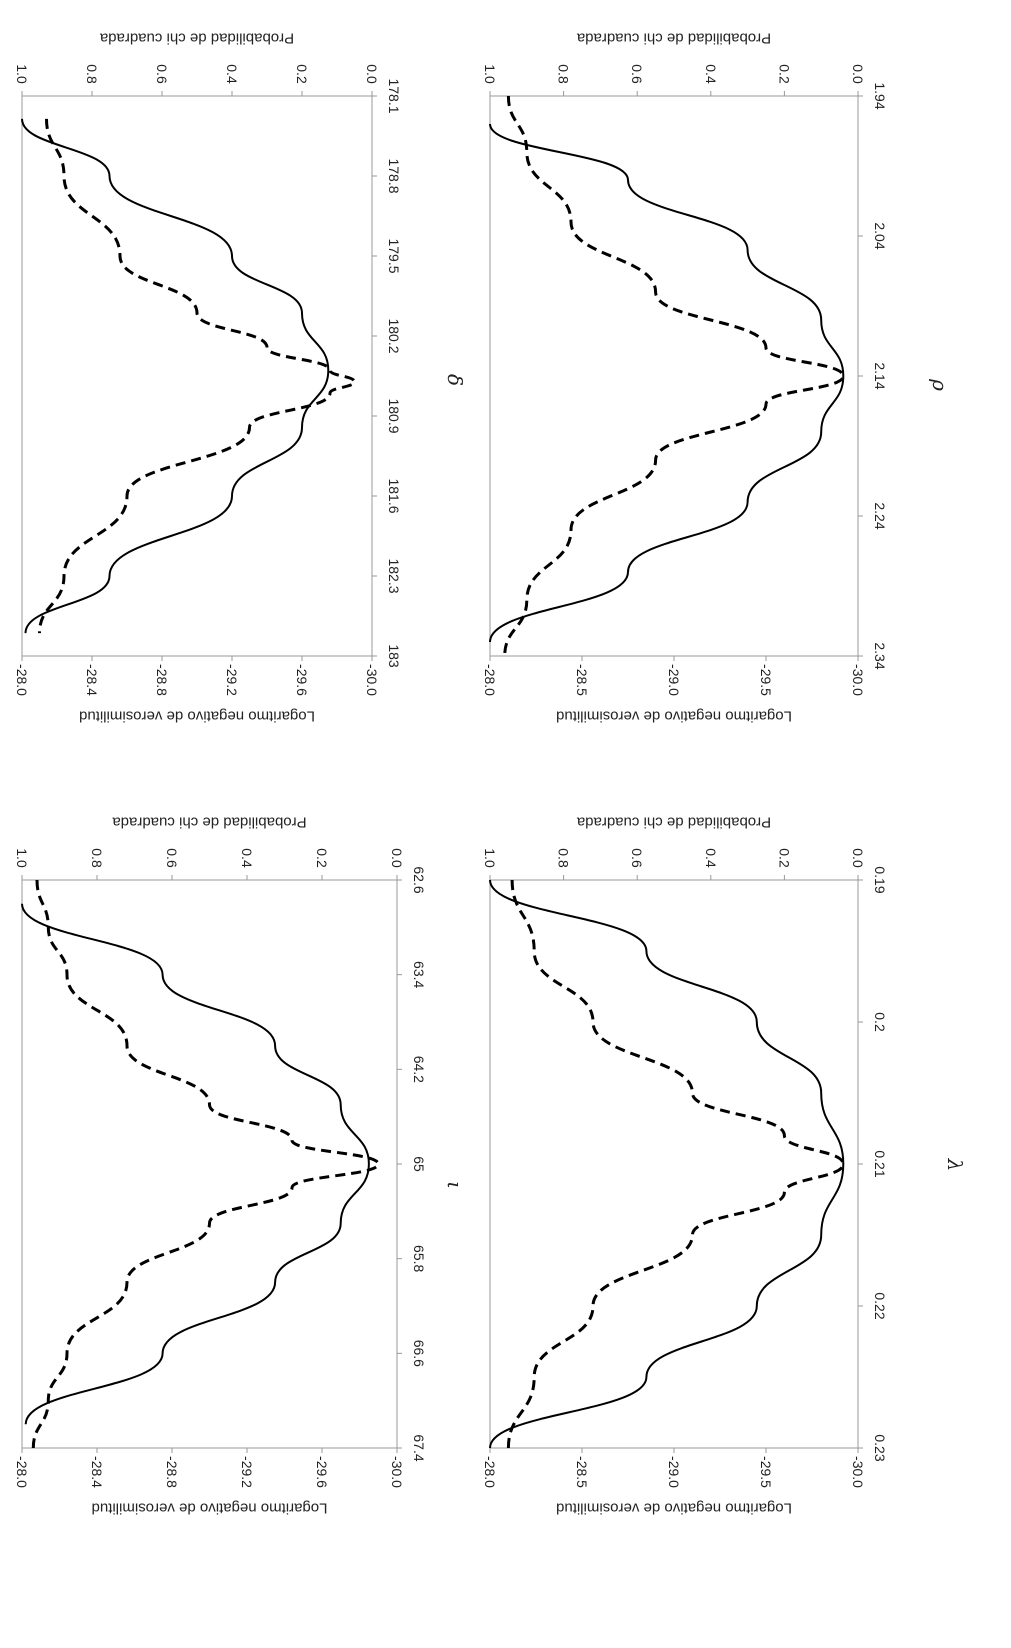  I want to click on x-tick-label: 182.3, so click(394, 575).